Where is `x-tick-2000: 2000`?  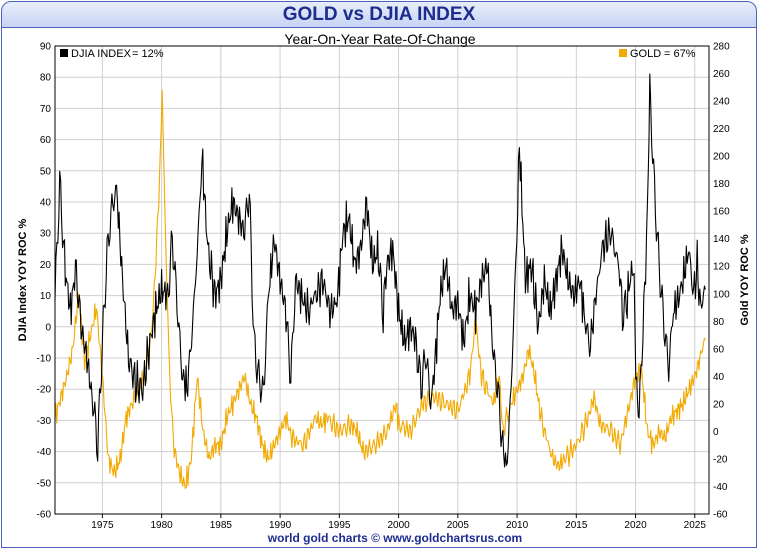
x-tick-2000: 2000 is located at coordinates (398, 525).